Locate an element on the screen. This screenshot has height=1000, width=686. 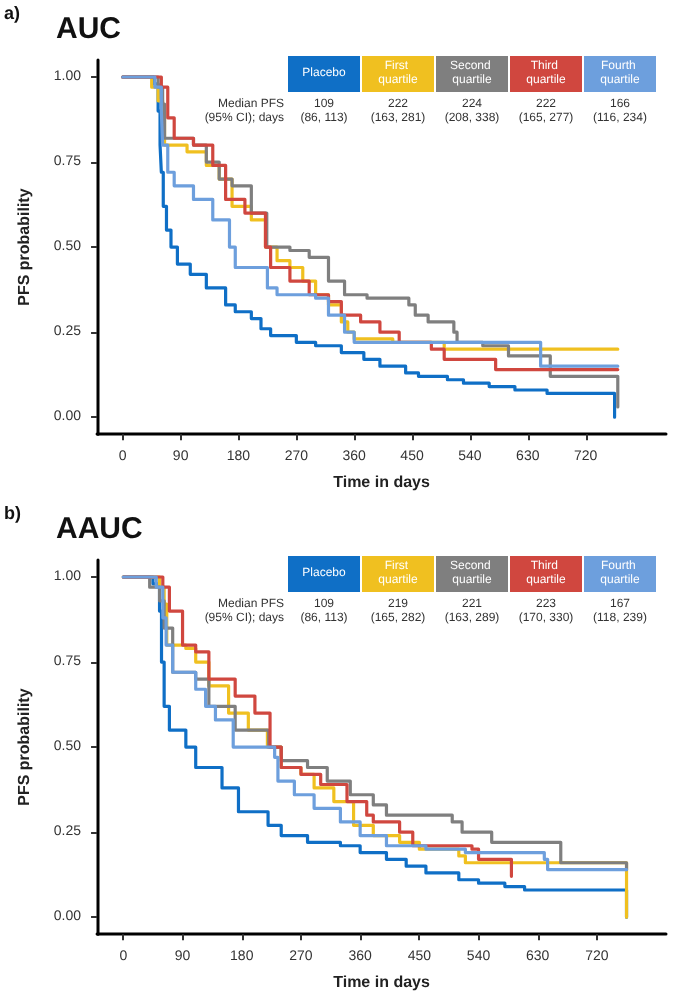
text: b) is located at coordinates (12, 513).